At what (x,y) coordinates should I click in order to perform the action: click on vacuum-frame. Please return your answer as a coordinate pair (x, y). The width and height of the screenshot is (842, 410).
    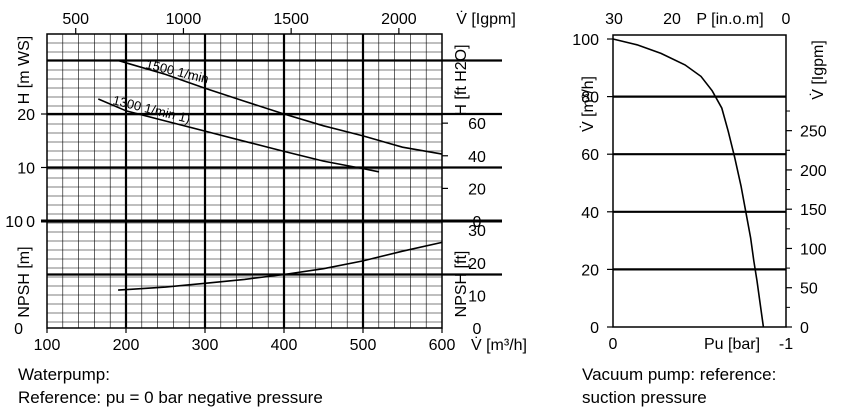
    Looking at the image, I should click on (699, 181).